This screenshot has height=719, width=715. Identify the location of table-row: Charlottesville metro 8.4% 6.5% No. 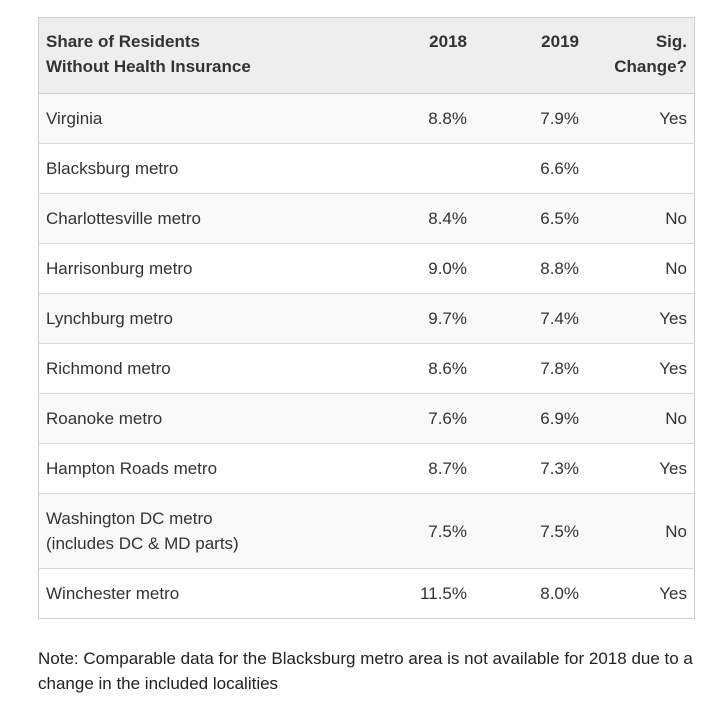
(366, 218).